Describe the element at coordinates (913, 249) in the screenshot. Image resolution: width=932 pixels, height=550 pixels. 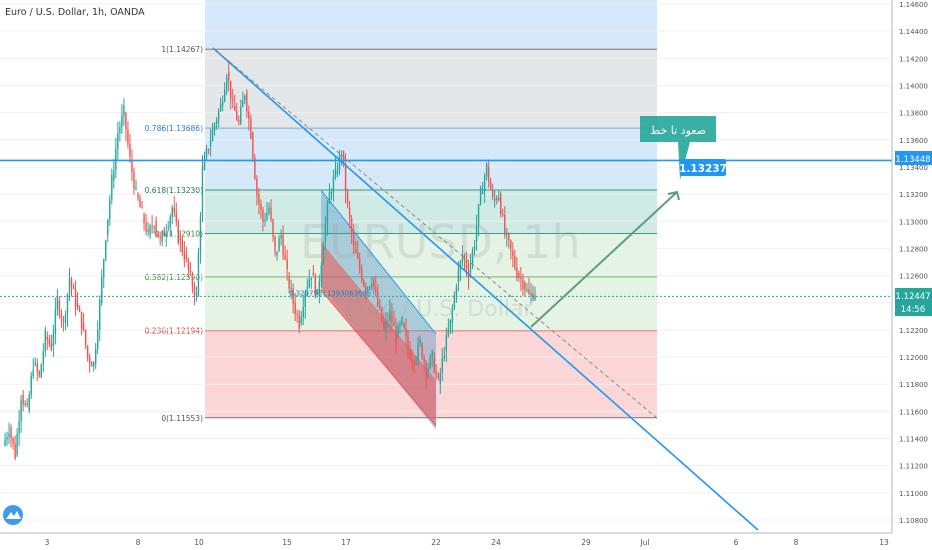
I see `y-tick-label: 1.12800` at that location.